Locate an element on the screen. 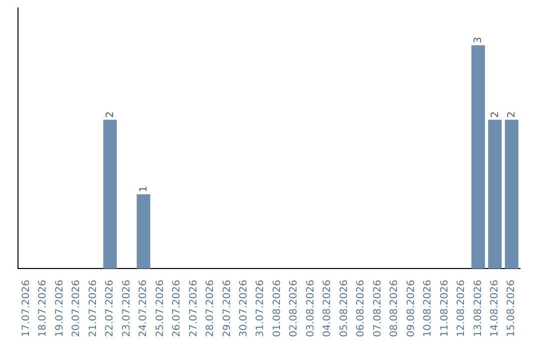  x-tick-label: 11.08.2026 is located at coordinates (444, 309).